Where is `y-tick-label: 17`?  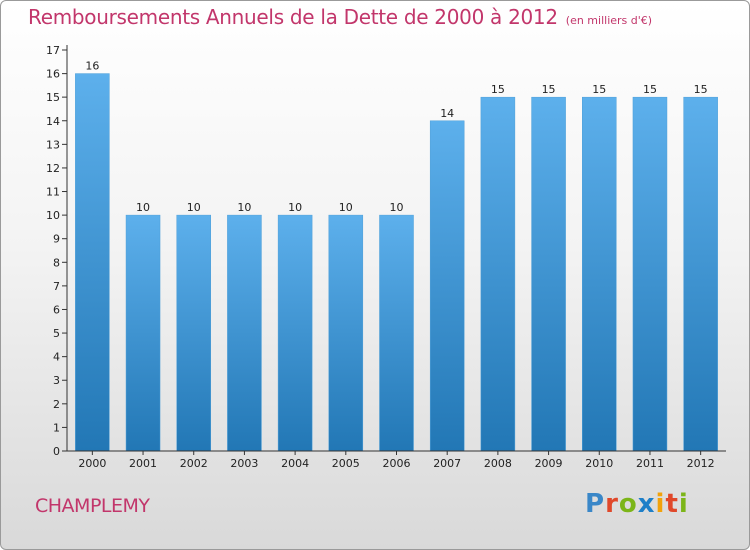 y-tick-label: 17 is located at coordinates (53, 50).